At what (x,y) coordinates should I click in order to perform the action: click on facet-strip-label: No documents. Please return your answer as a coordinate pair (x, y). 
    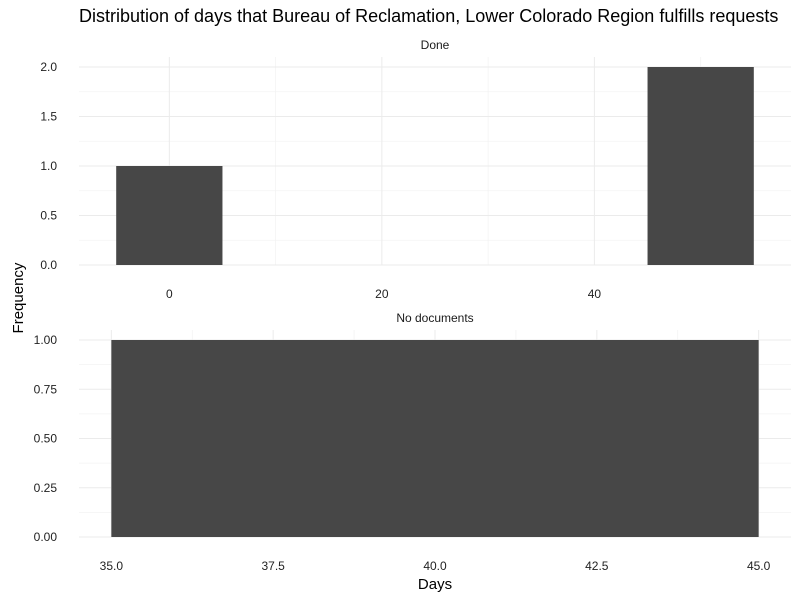
    Looking at the image, I should click on (434, 318).